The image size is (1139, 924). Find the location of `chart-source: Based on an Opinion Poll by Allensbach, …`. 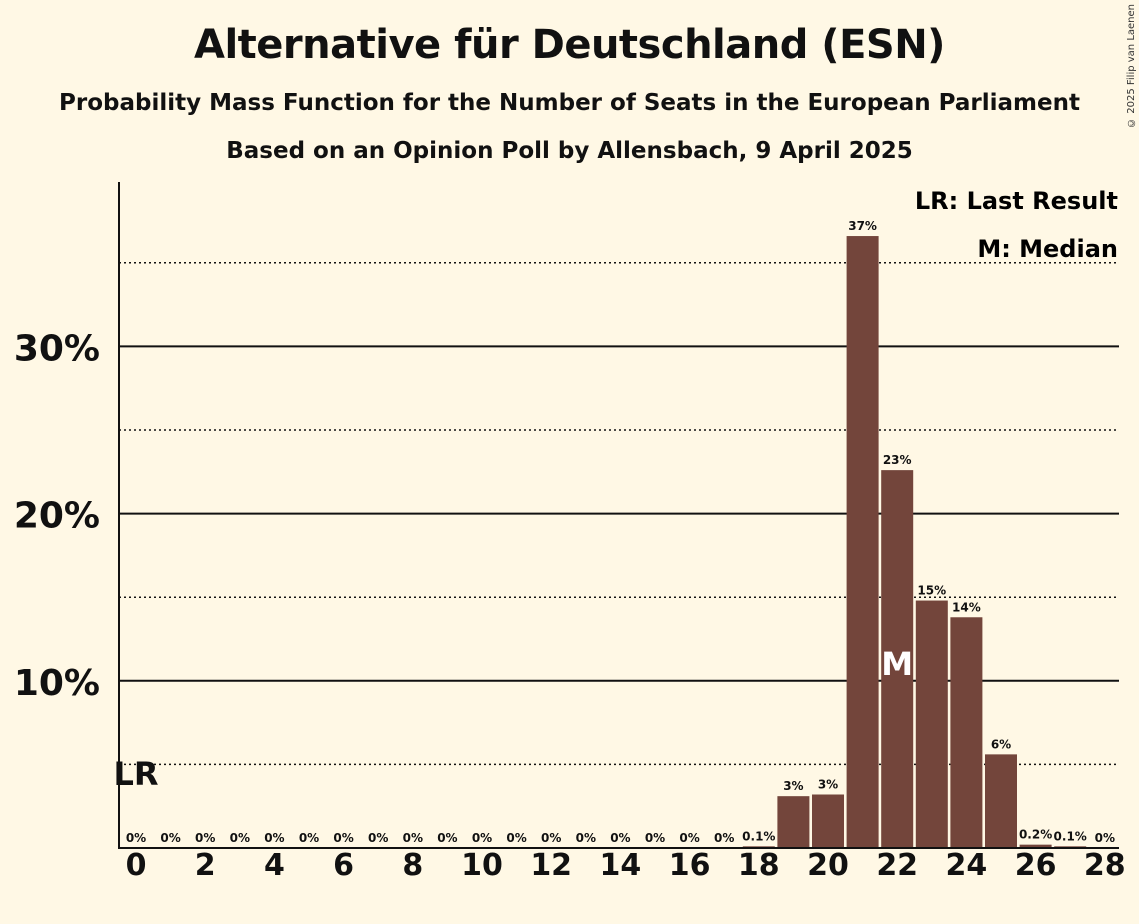

chart-source: Based on an Opinion Poll by Allensbach, … is located at coordinates (569, 151).